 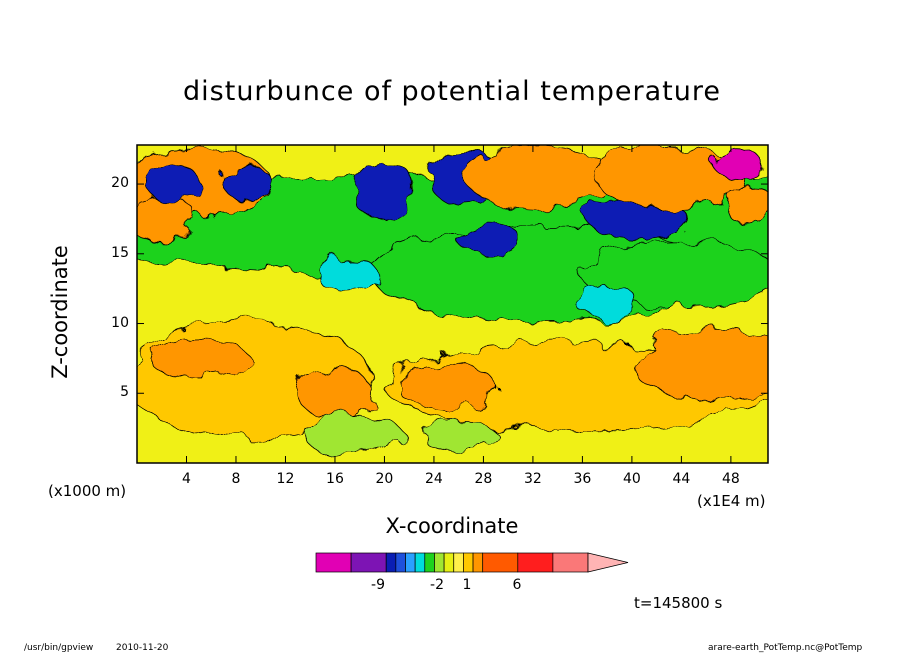 What do you see at coordinates (124, 392) in the screenshot?
I see `y-tick-label: 5` at bounding box center [124, 392].